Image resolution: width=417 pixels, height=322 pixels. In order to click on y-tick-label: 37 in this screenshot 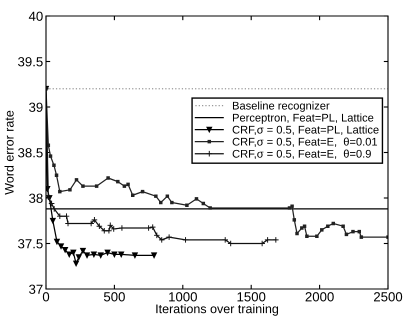, I will do `click(36, 289)`.